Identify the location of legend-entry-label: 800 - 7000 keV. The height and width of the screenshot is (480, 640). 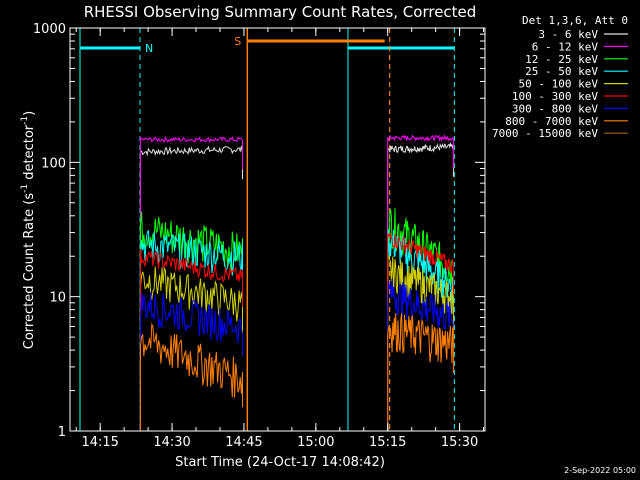
(551, 121).